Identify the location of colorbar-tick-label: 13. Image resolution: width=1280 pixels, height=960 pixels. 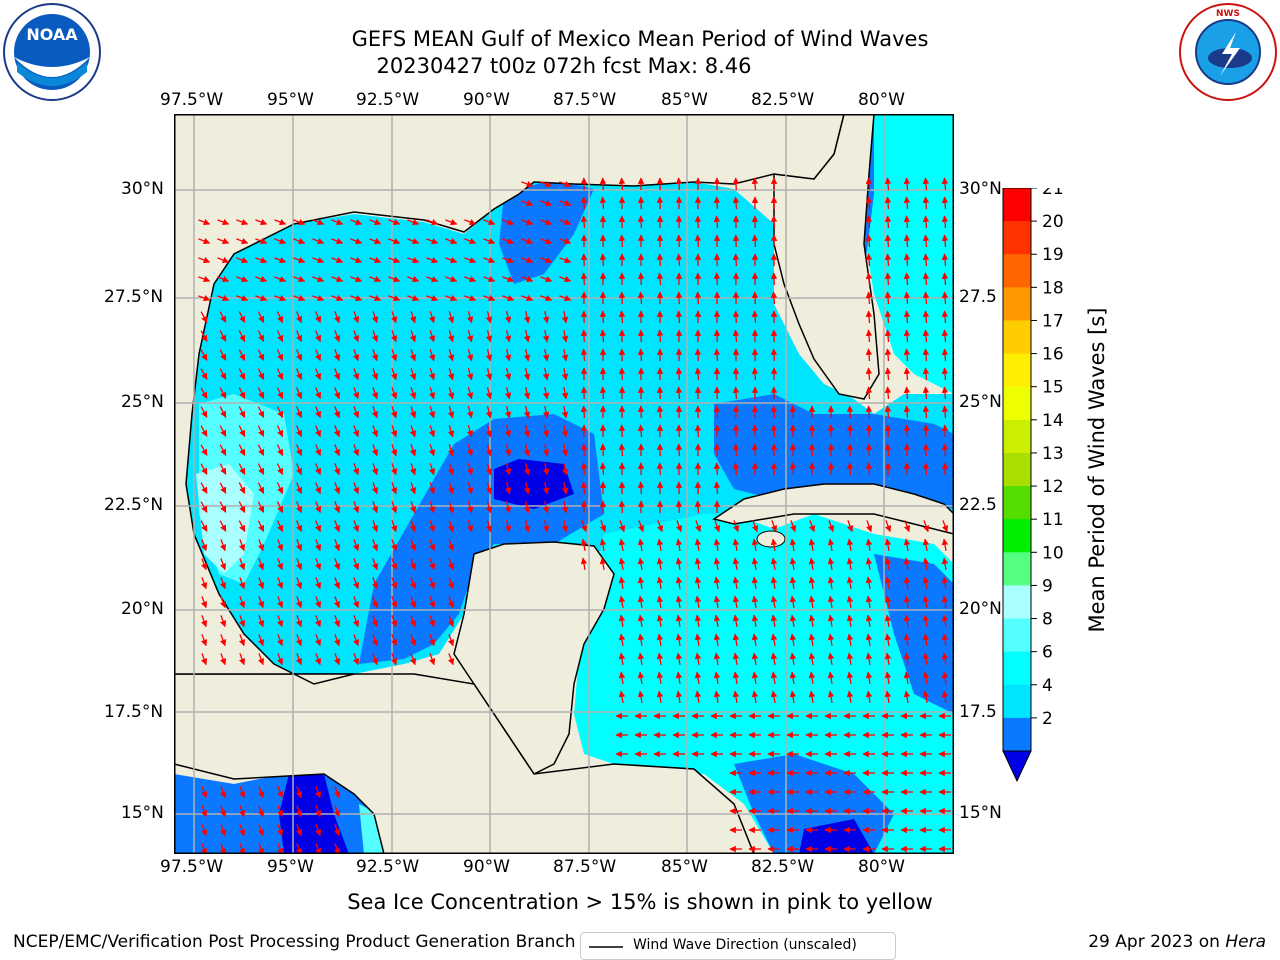
(1053, 454).